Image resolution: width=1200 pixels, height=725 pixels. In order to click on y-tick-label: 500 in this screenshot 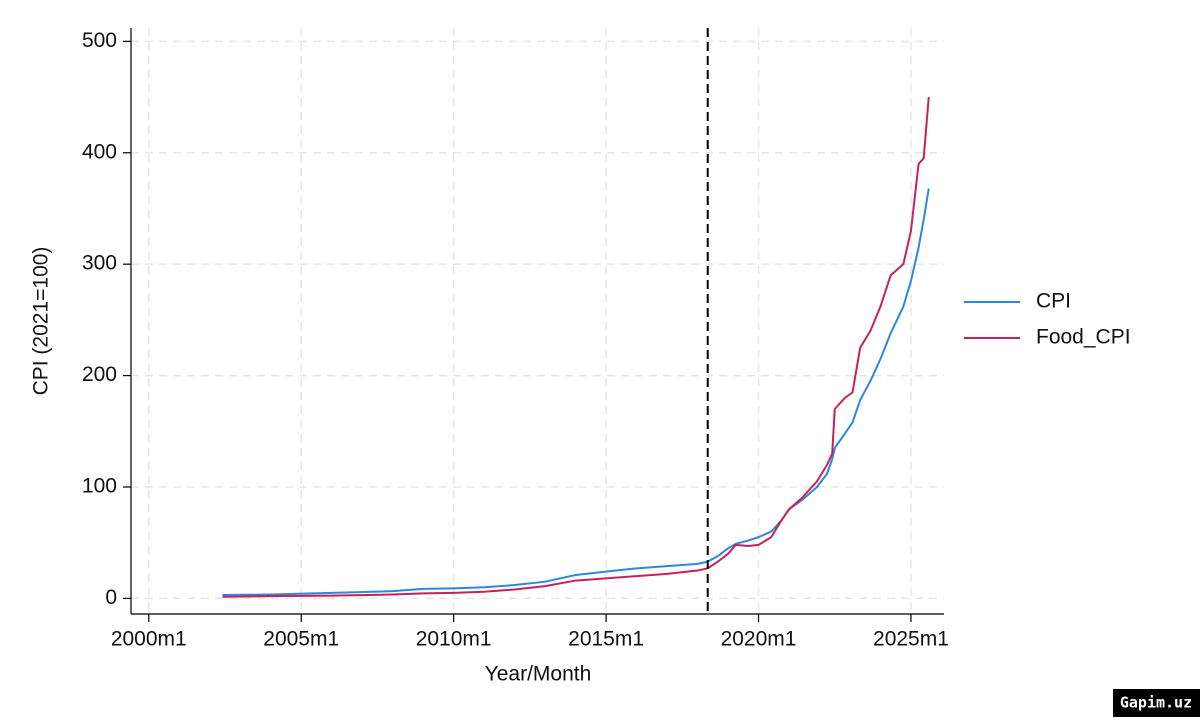, I will do `click(99, 40)`.